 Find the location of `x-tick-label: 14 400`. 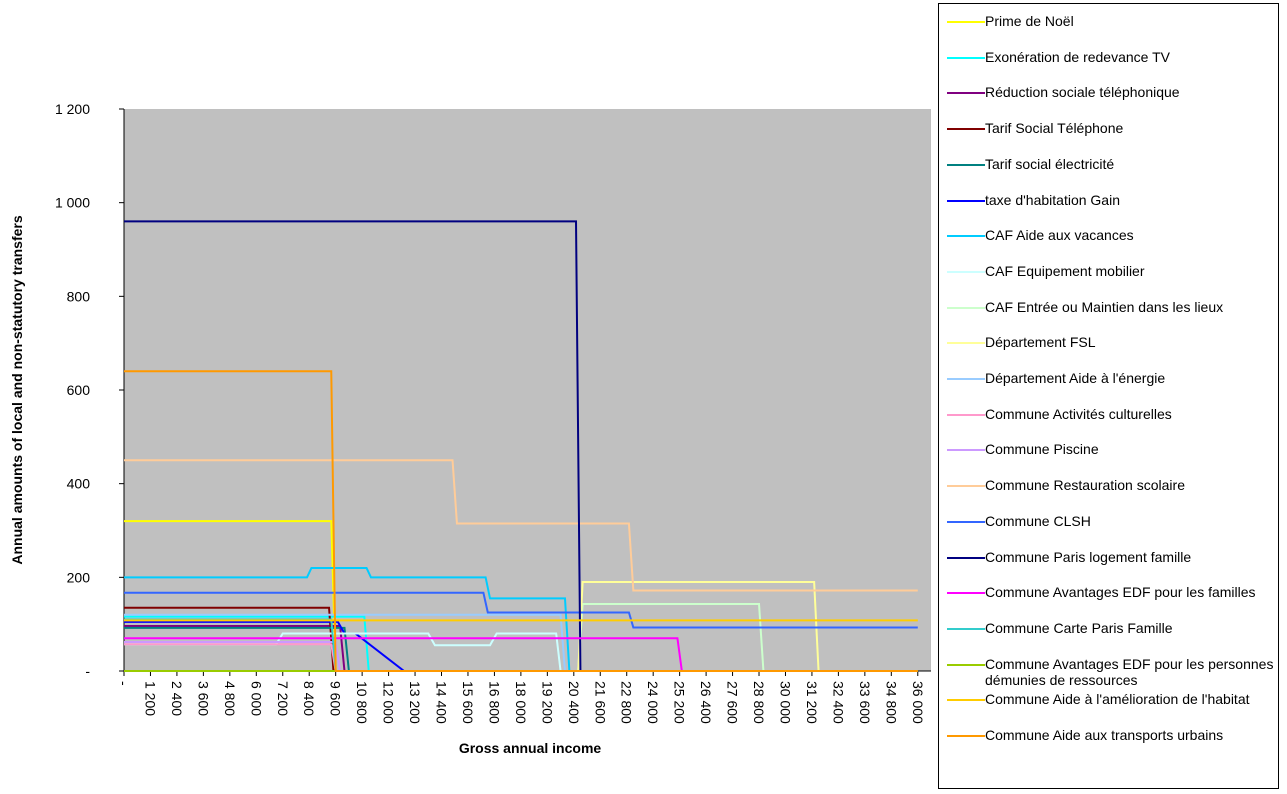

x-tick-label: 14 400 is located at coordinates (442, 702).